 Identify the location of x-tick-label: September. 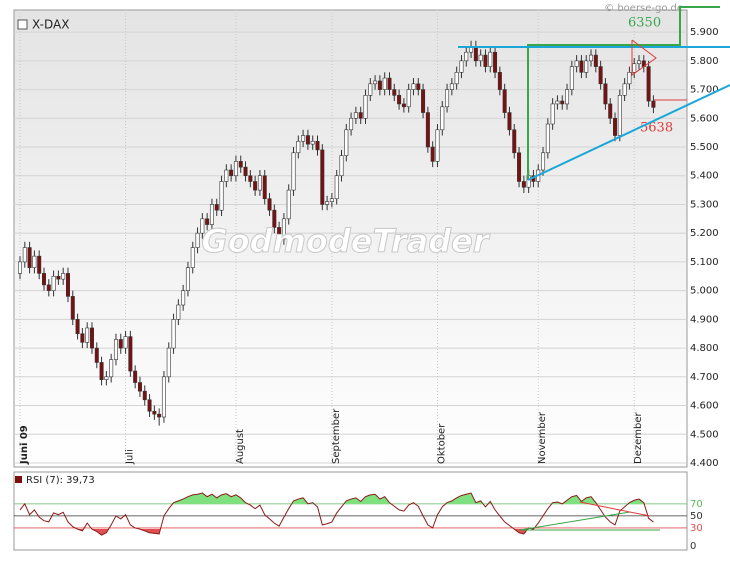
(336, 436).